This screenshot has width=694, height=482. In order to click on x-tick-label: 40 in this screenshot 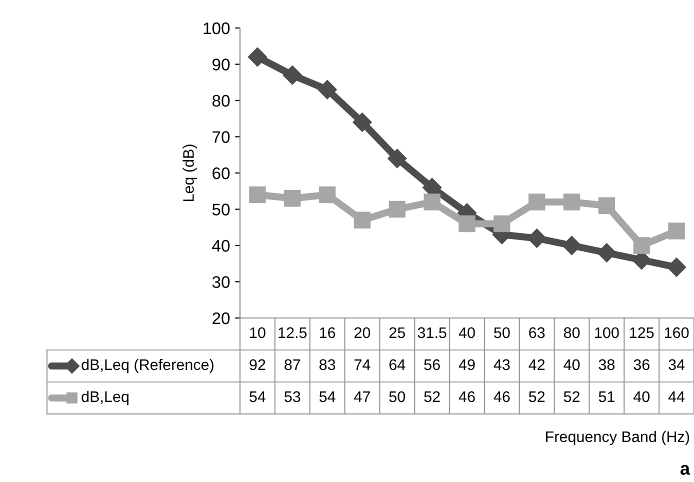, I will do `click(466, 332)`.